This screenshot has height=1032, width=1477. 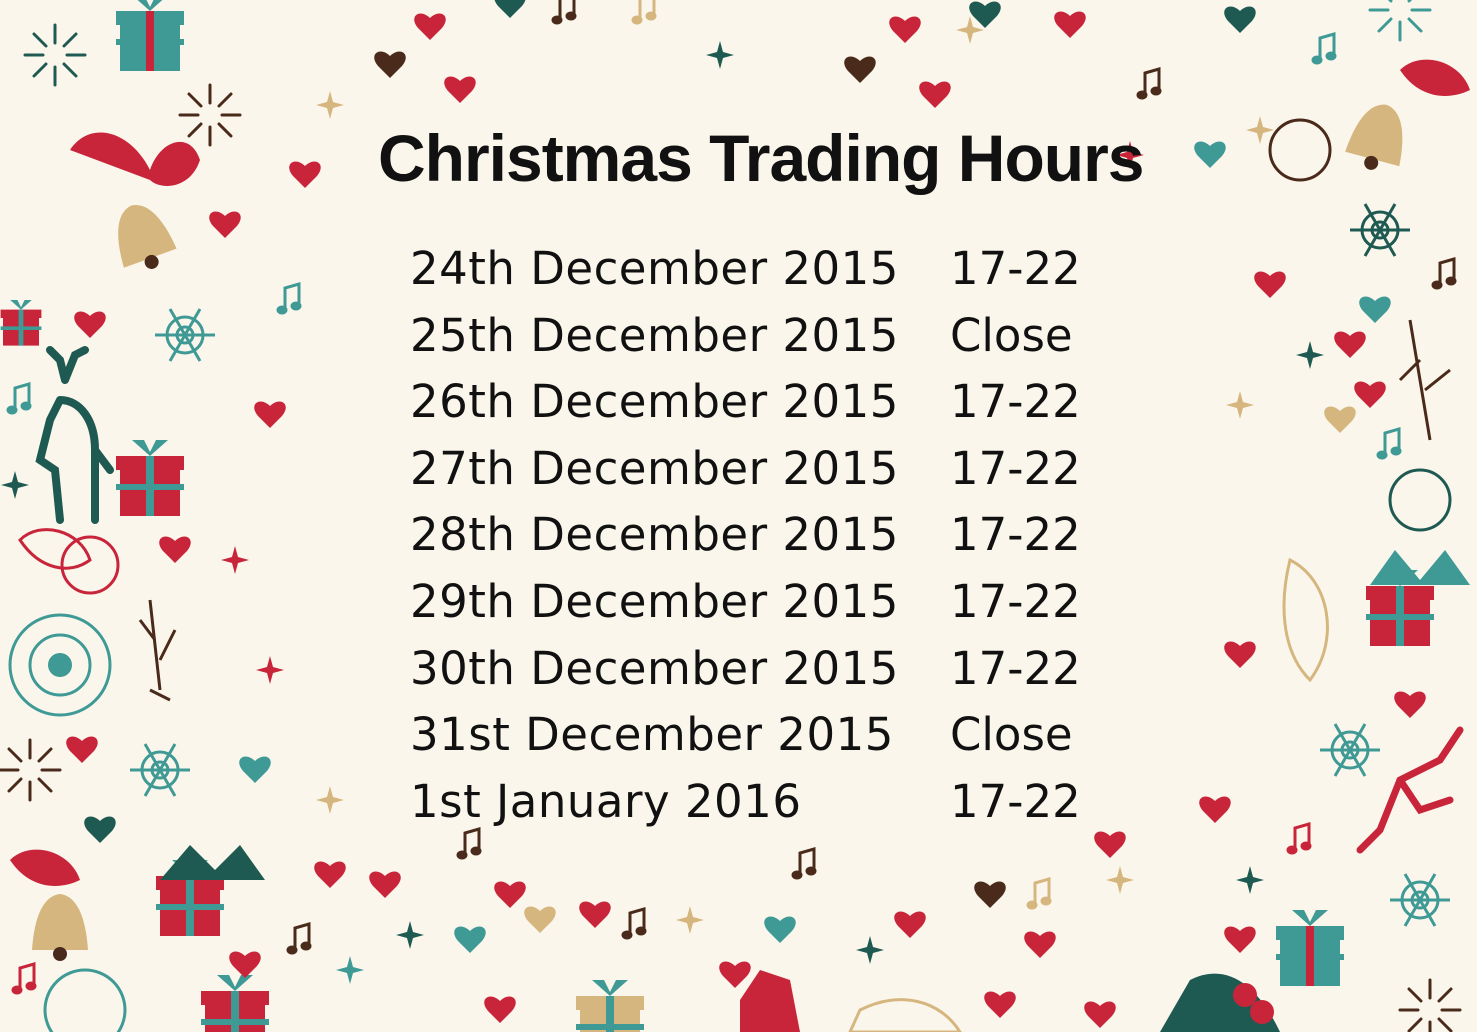 I want to click on schedule-row: 25th December 2015 Close, so click(x=750, y=336).